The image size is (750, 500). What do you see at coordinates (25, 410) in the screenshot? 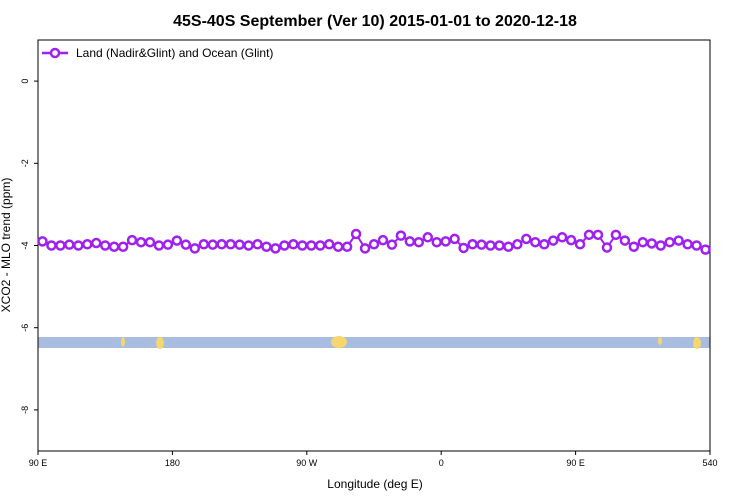
I see `y-tick-label: -8` at bounding box center [25, 410].